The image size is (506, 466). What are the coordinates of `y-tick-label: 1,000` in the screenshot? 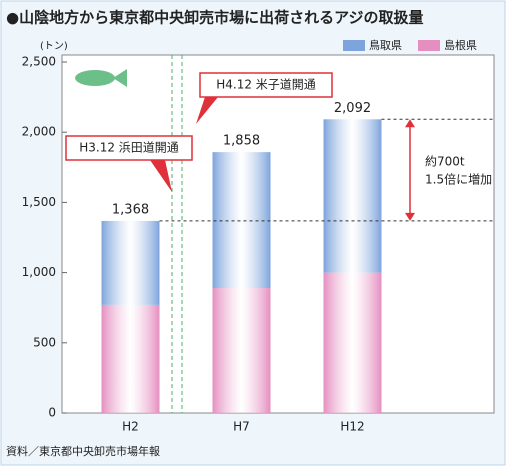 It's located at (39, 272).